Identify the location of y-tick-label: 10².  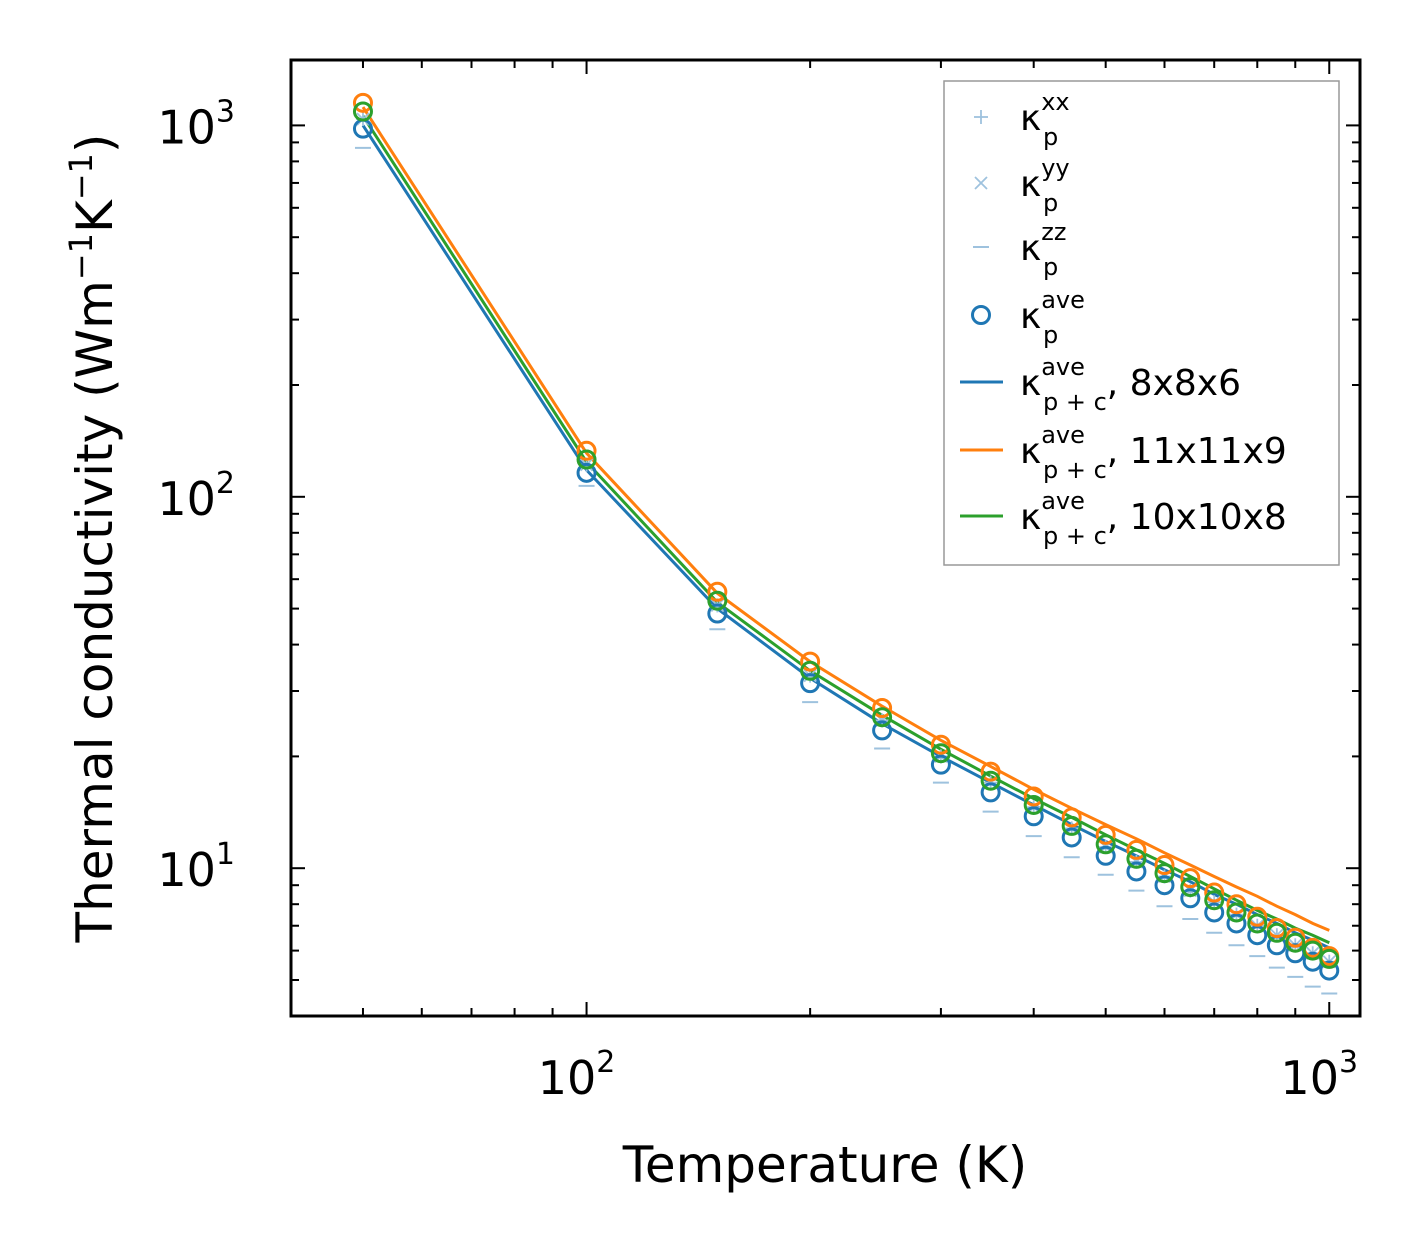
(196, 496).